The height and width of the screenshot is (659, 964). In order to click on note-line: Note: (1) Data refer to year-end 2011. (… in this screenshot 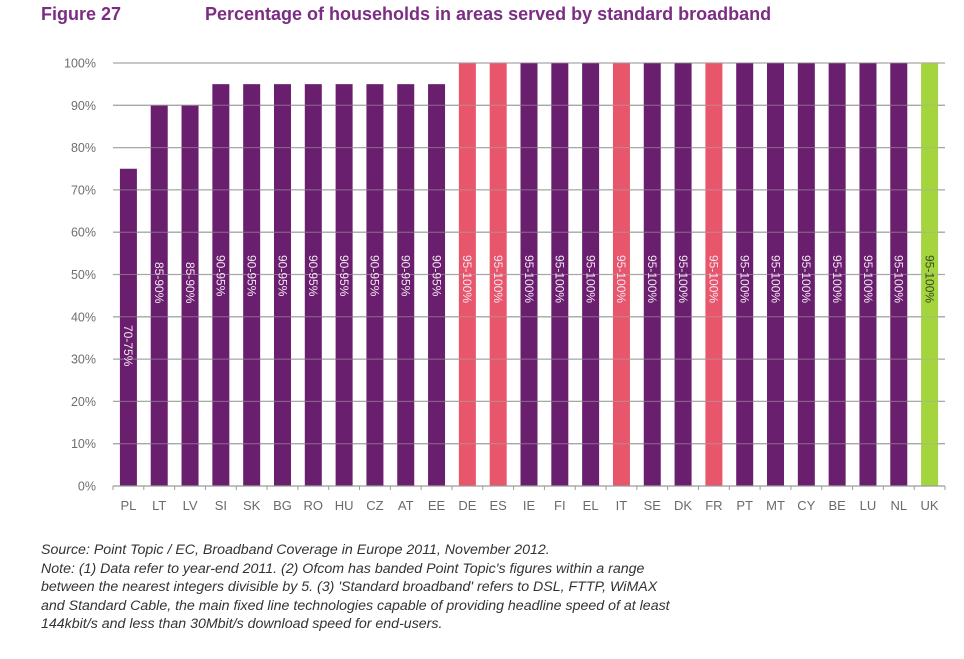, I will do `click(343, 568)`.